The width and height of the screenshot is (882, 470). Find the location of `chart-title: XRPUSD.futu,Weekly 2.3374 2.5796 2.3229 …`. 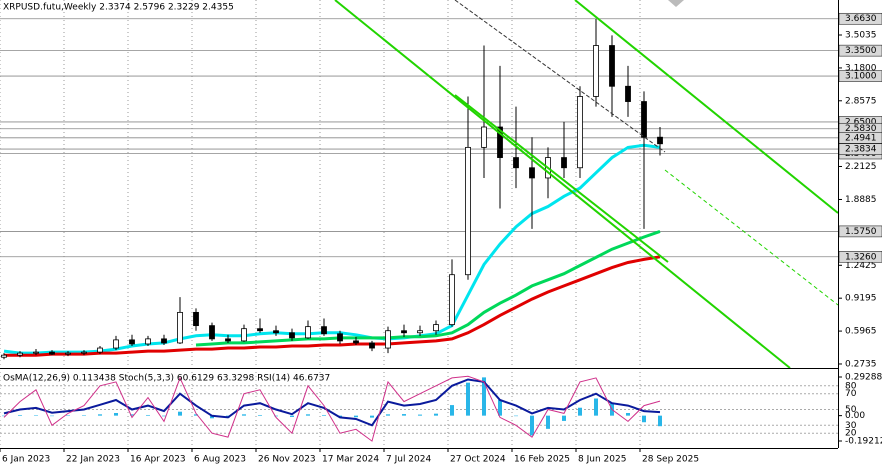

chart-title: XRPUSD.futu,Weekly 2.3374 2.5796 2.3229 … is located at coordinates (118, 8).